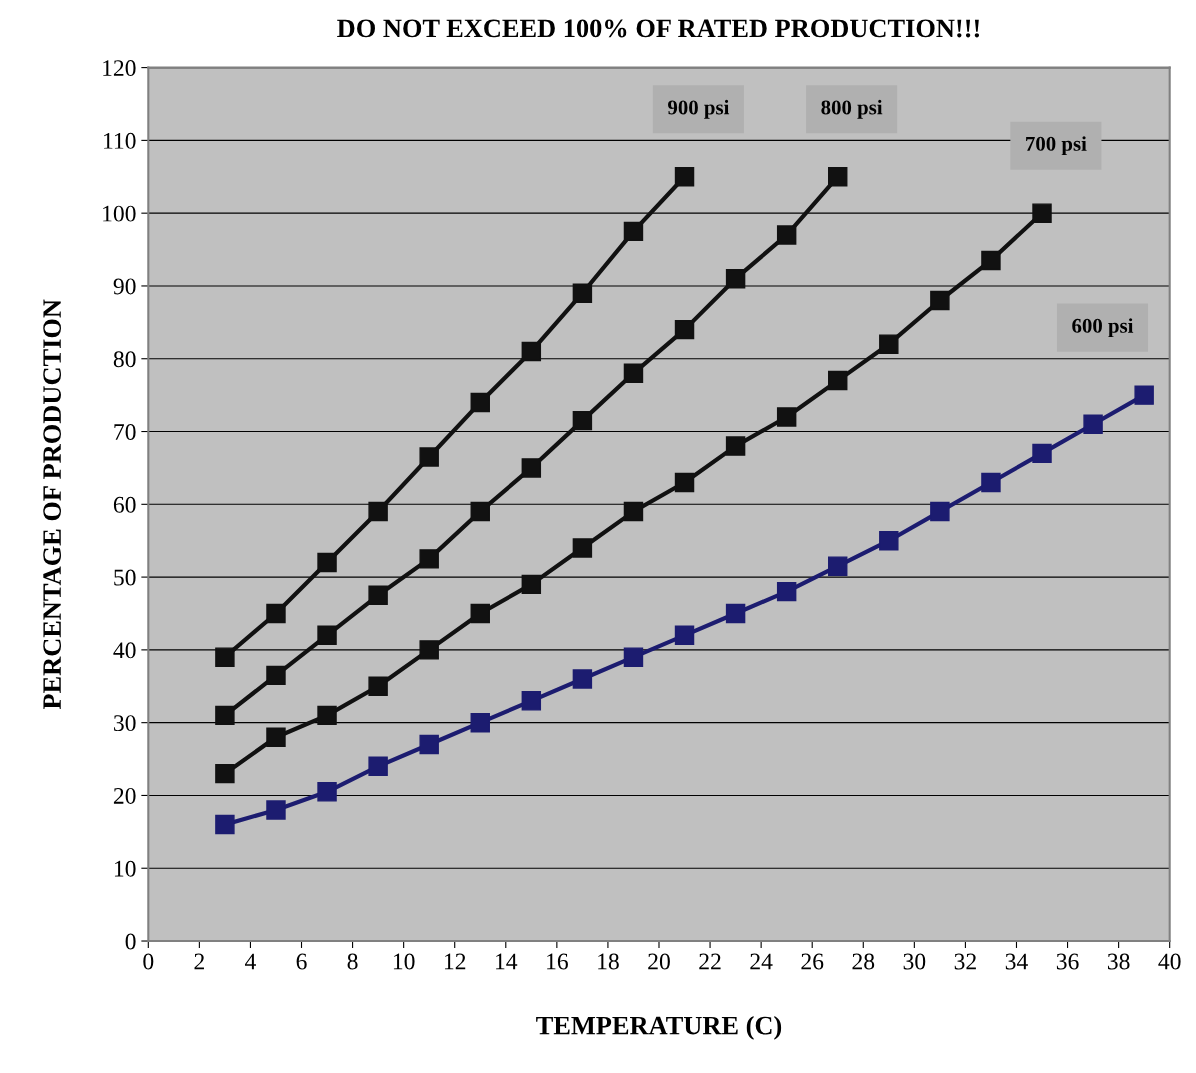 The image size is (1196, 1073). What do you see at coordinates (250, 961) in the screenshot?
I see `x-tick-label: 4` at bounding box center [250, 961].